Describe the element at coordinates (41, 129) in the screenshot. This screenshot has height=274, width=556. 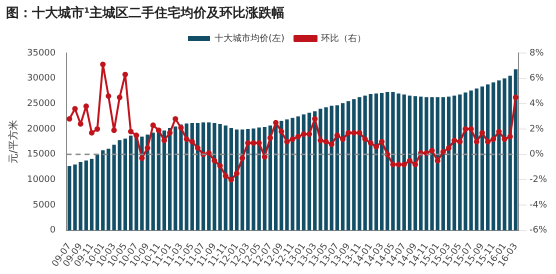
I see `y-tick-label: 20000` at that location.